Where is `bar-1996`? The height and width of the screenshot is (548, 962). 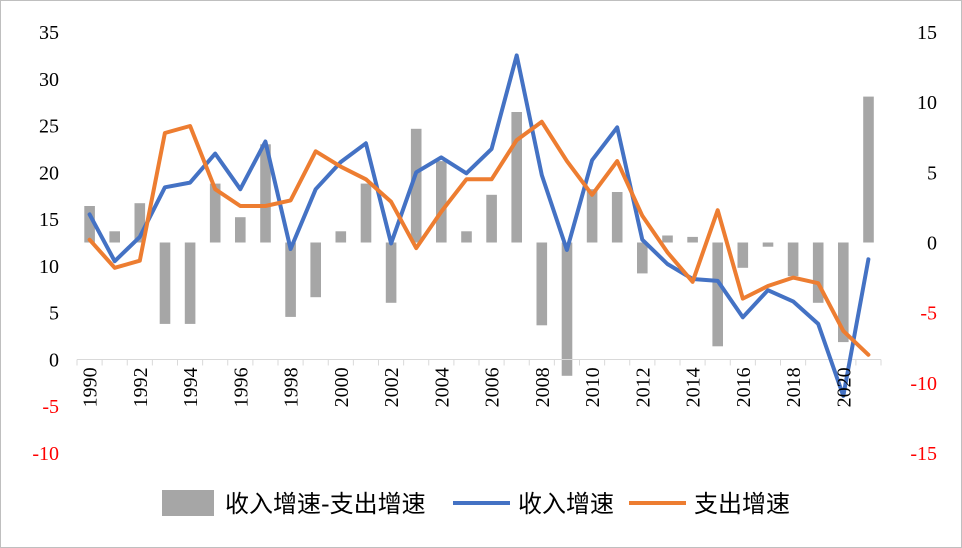 bar-1996 is located at coordinates (240, 230).